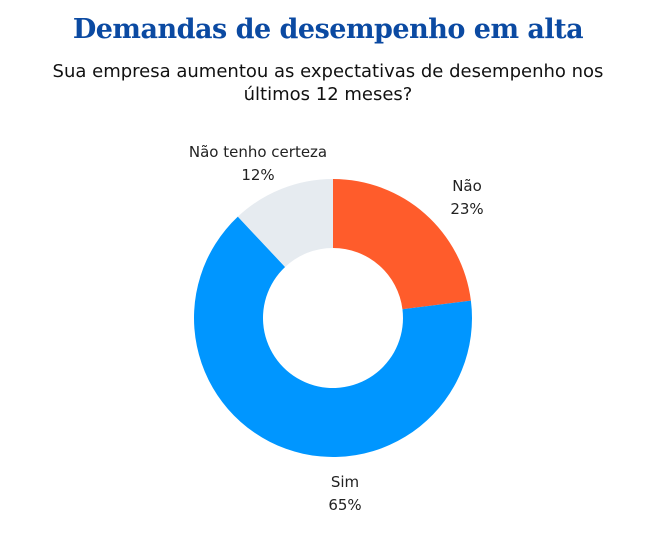 Image resolution: width=656 pixels, height=540 pixels. Describe the element at coordinates (402, 244) in the screenshot. I see `slice-n-o` at that location.